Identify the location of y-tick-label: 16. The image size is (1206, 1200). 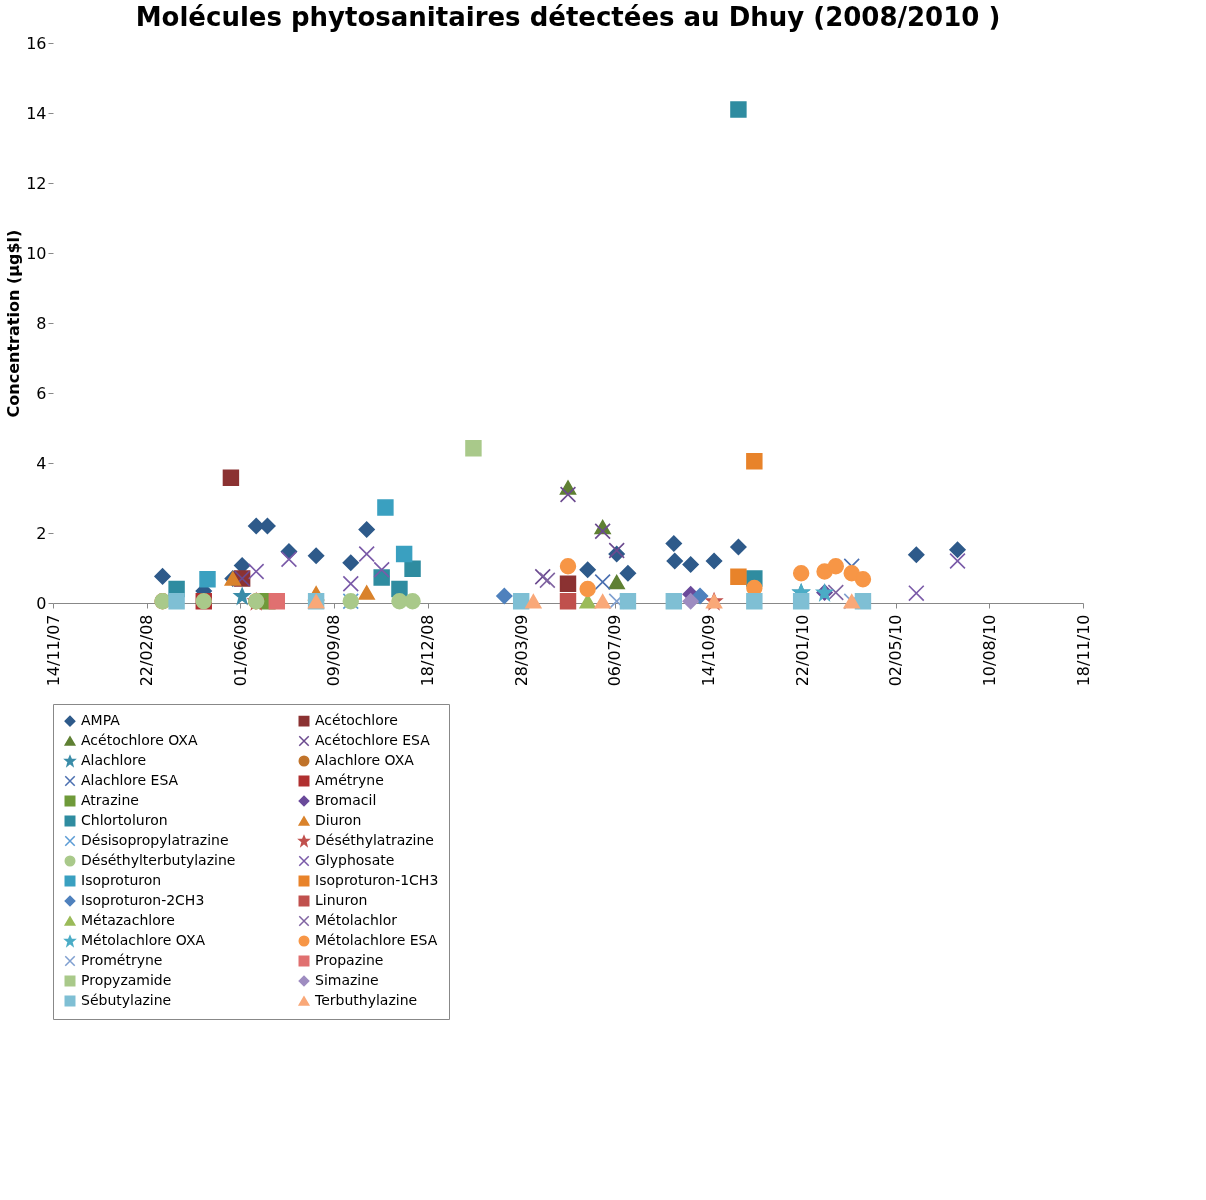
(36, 43).